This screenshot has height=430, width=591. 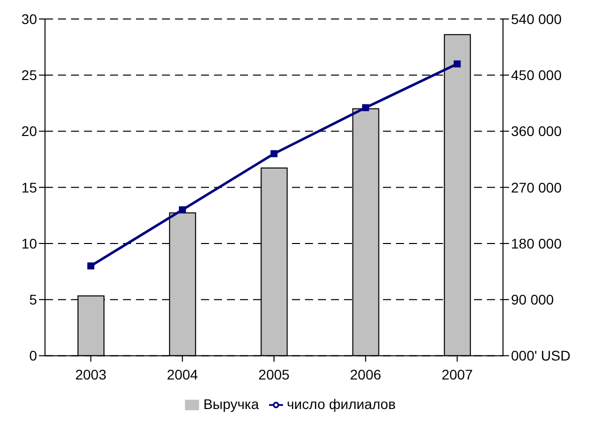 I want to click on y-tick-label: 10, so click(x=29, y=243).